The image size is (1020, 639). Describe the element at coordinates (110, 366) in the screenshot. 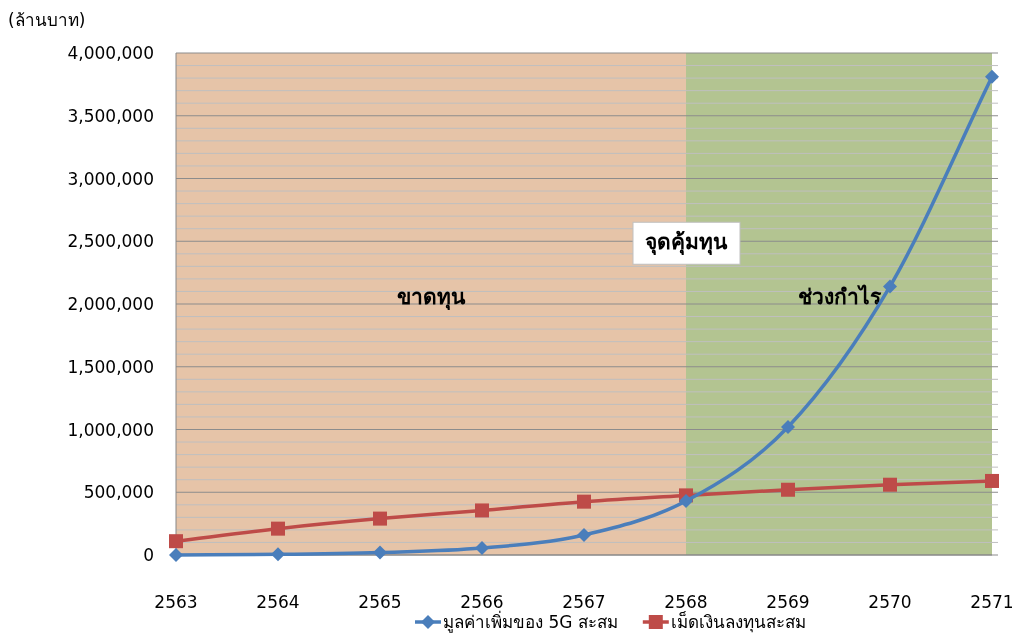

I see `y-tick-label: 1,500,000` at that location.